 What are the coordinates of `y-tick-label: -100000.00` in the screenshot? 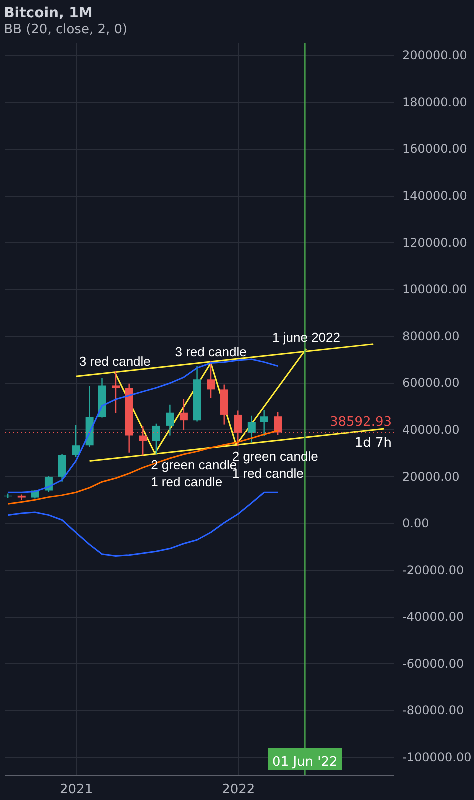 It's located at (437, 757).